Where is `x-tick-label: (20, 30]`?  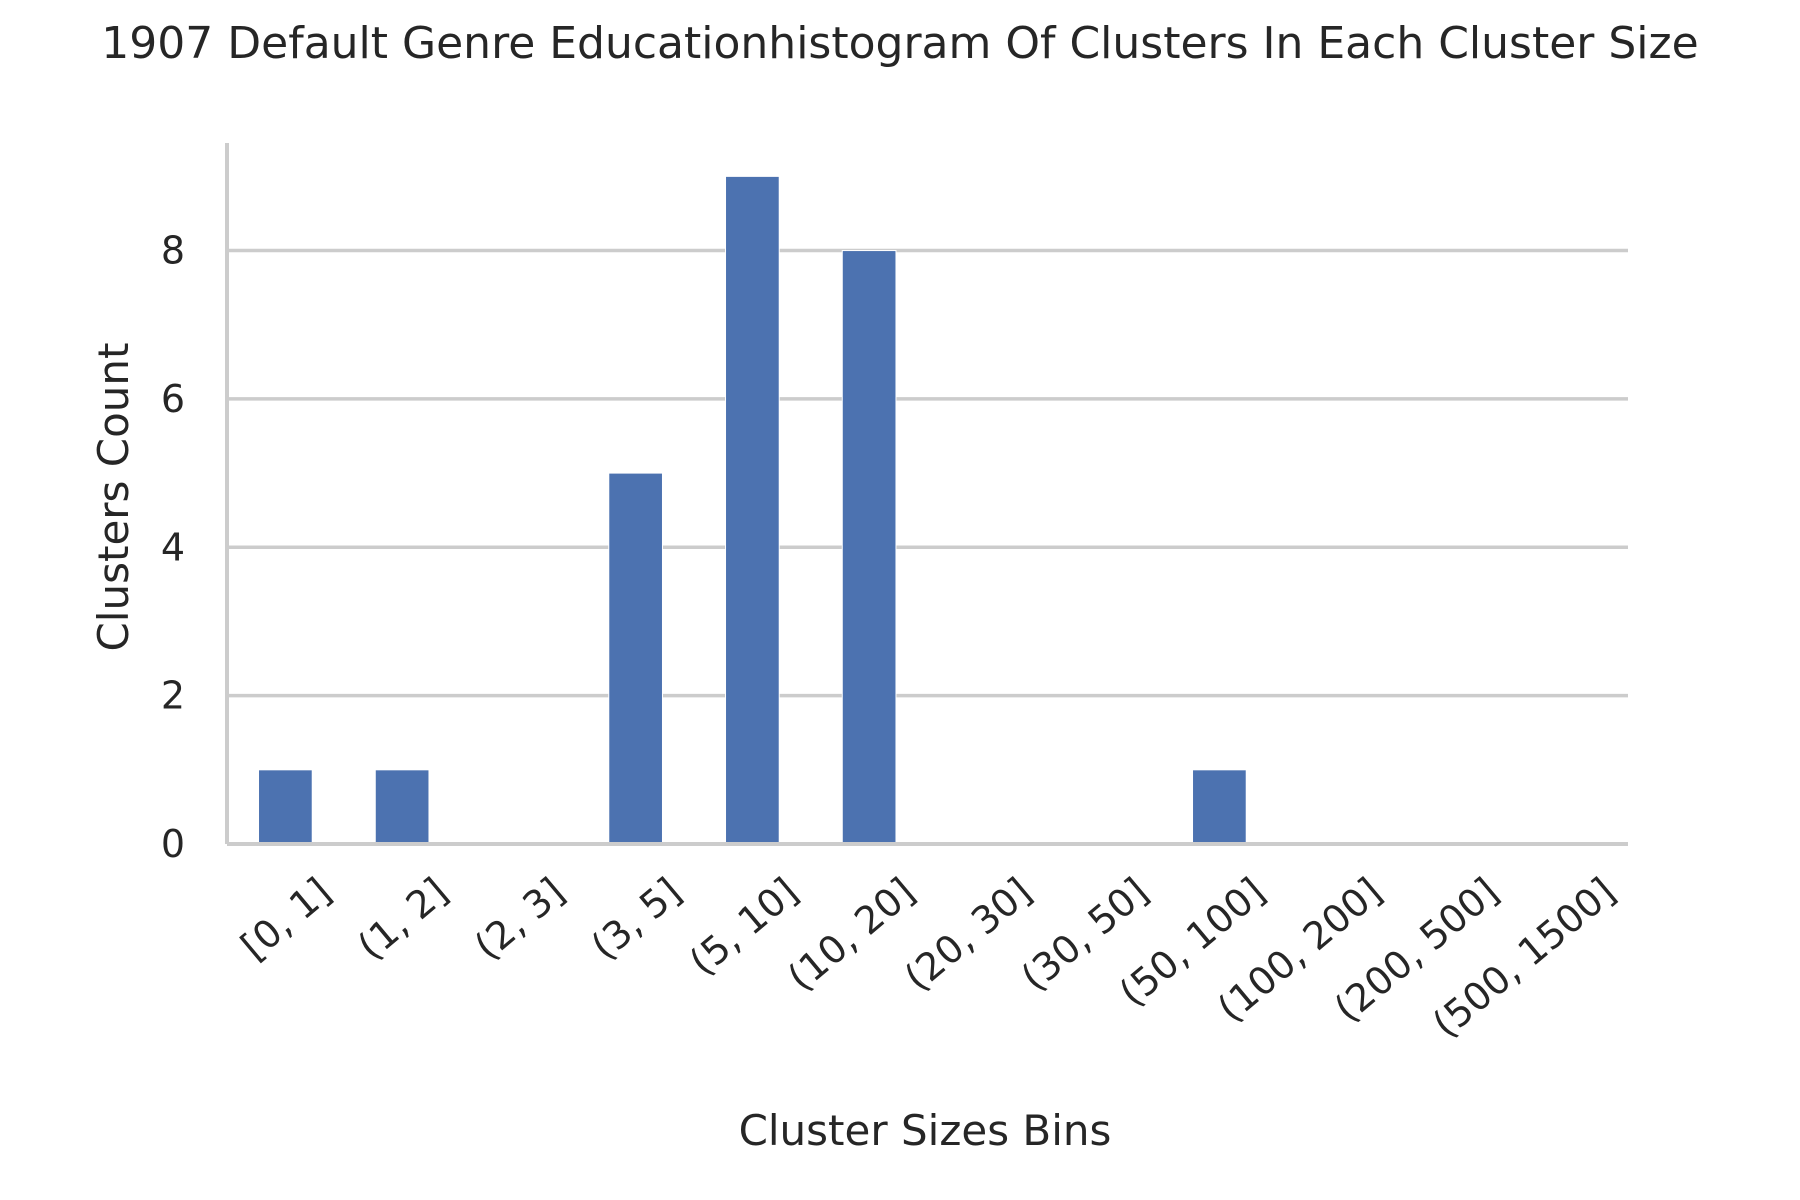
x-tick-label: (20, 30] is located at coordinates (968, 934).